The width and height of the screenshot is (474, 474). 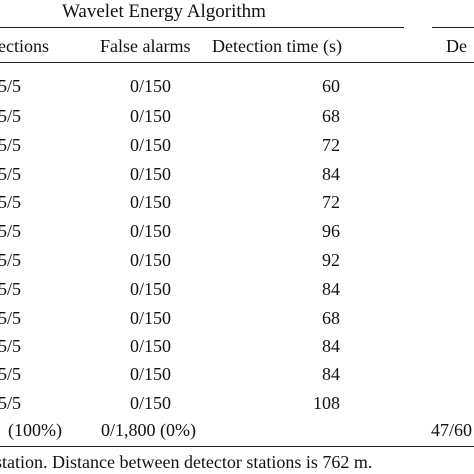 I want to click on total-row: (100%) 0/1,800 (0%) 47/60, so click(x=237, y=430).